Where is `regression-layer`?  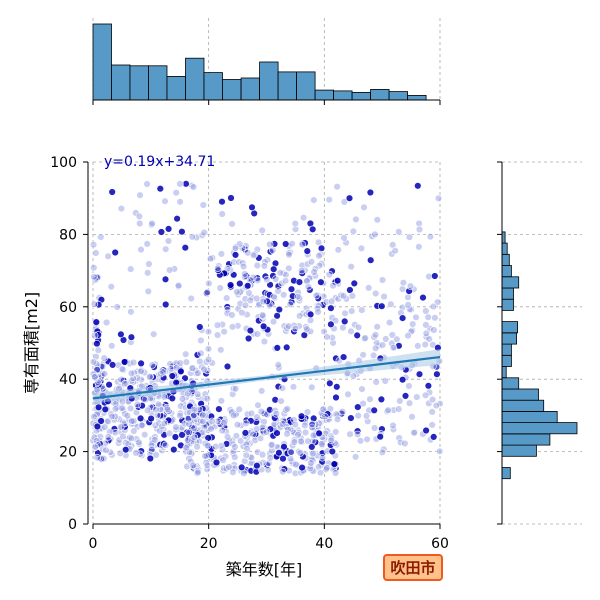
regression-layer is located at coordinates (266, 376).